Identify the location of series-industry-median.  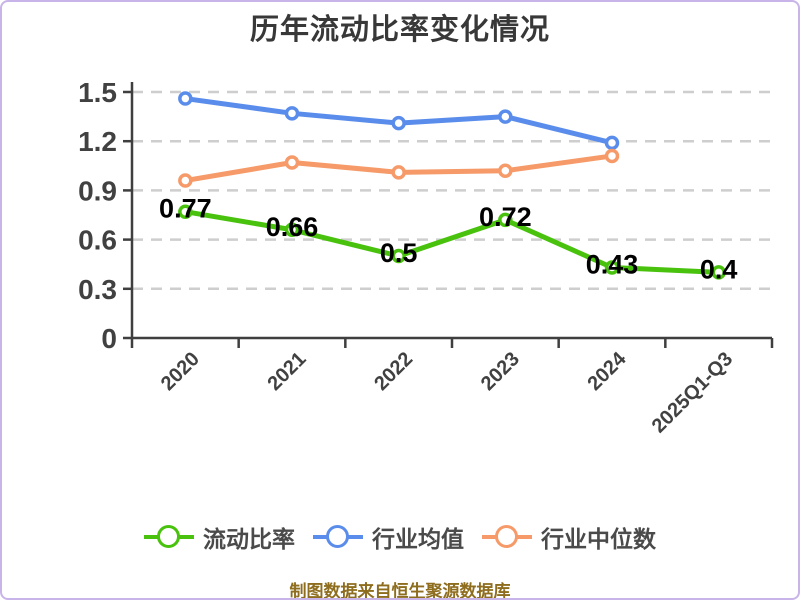
(399, 168).